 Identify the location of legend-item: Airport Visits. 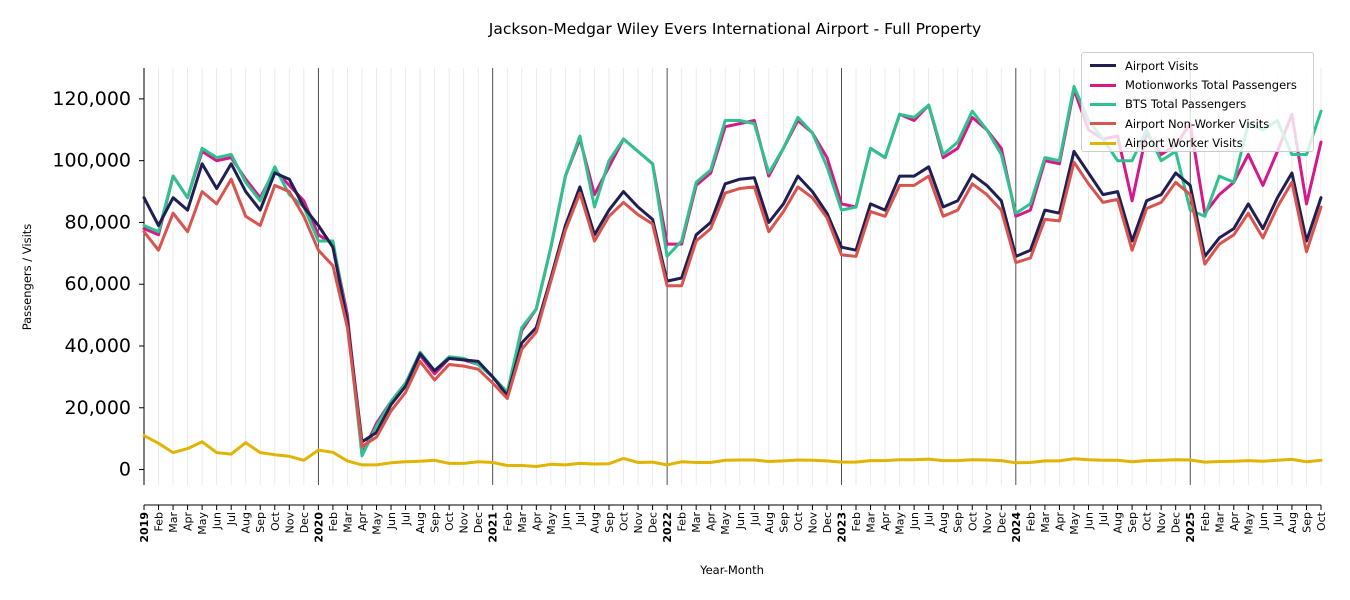
(1197, 65).